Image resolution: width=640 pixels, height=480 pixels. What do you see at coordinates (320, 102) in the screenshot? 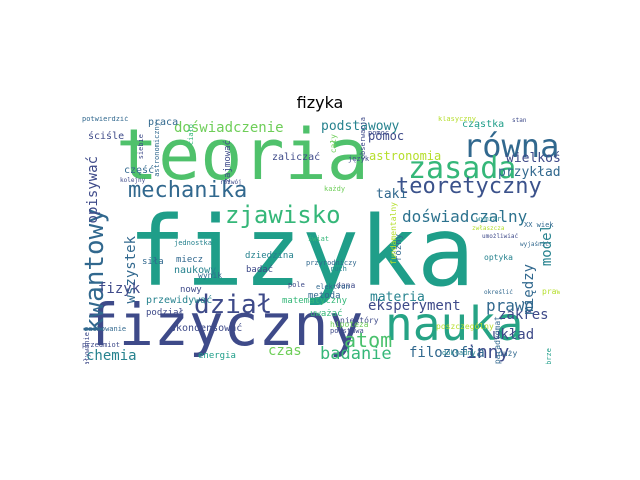
I see `figure-title: fizyka` at bounding box center [320, 102].